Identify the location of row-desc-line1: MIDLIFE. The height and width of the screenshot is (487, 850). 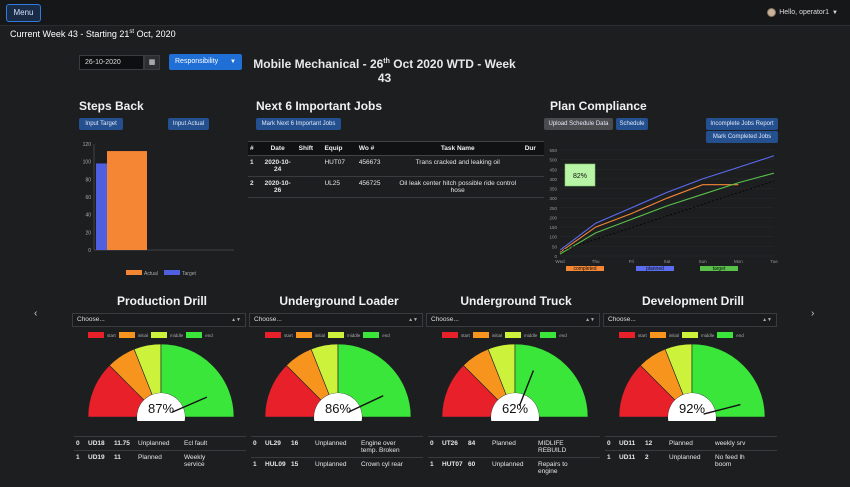
(551, 443).